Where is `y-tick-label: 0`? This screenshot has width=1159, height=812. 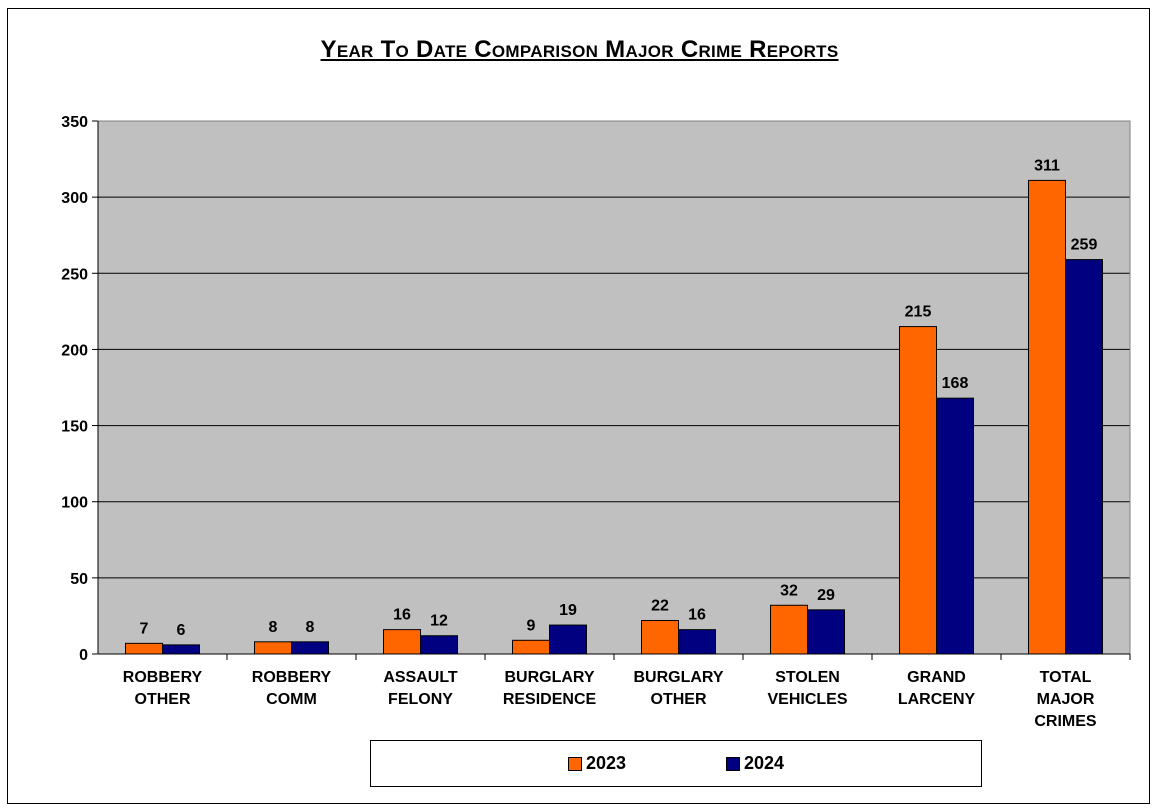 y-tick-label: 0 is located at coordinates (83, 655).